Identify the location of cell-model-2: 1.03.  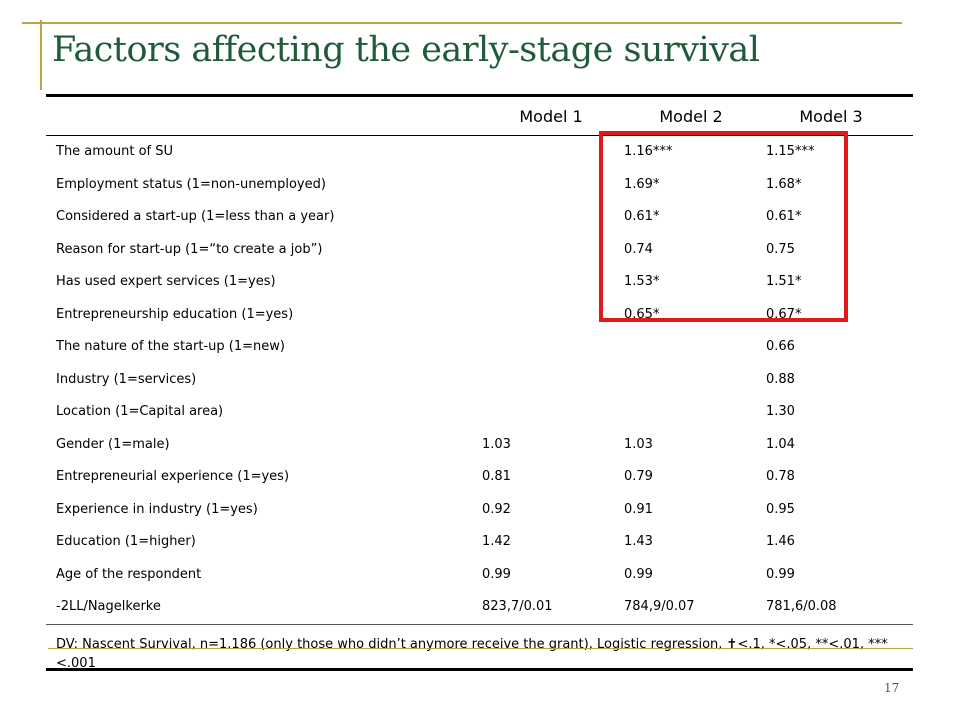
(638, 444).